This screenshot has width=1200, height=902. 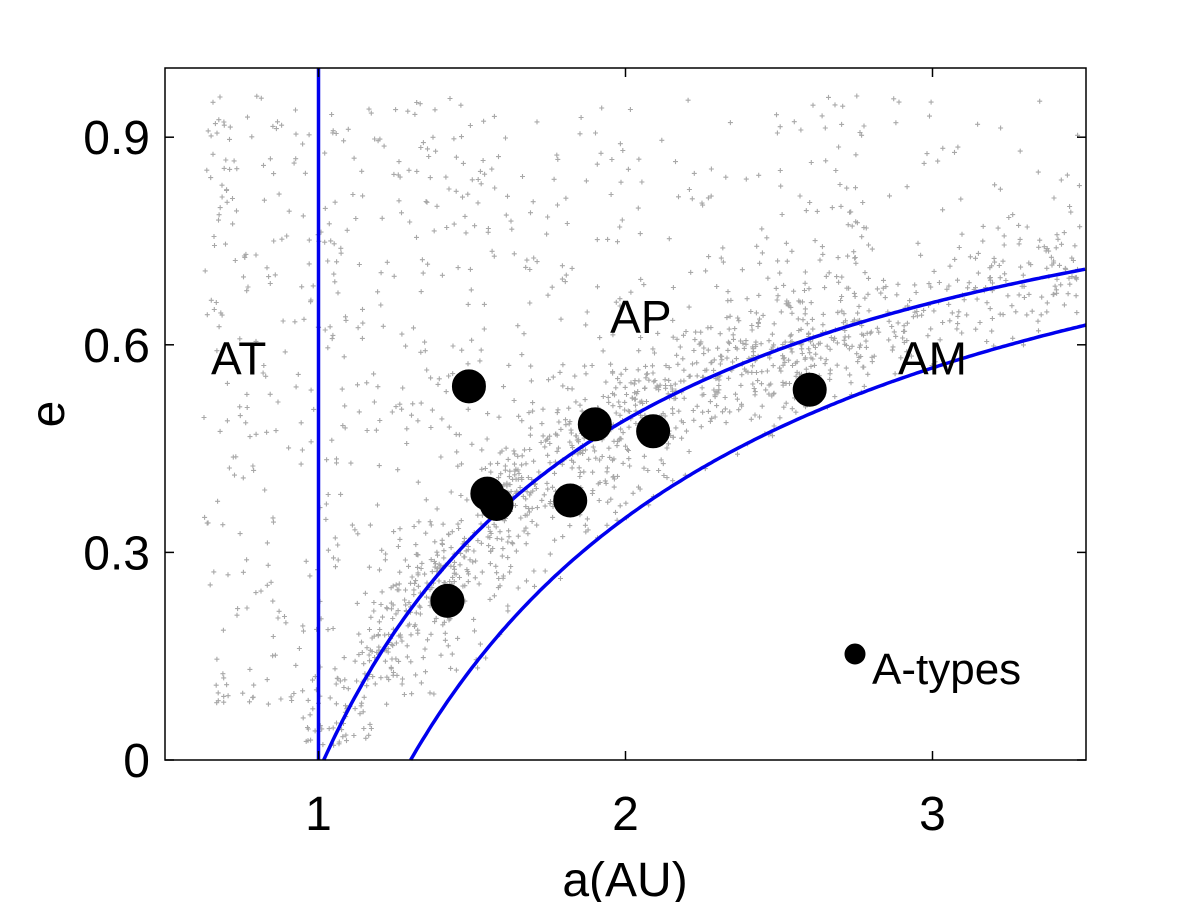 What do you see at coordinates (625, 814) in the screenshot?
I see `x-tick-label: 2` at bounding box center [625, 814].